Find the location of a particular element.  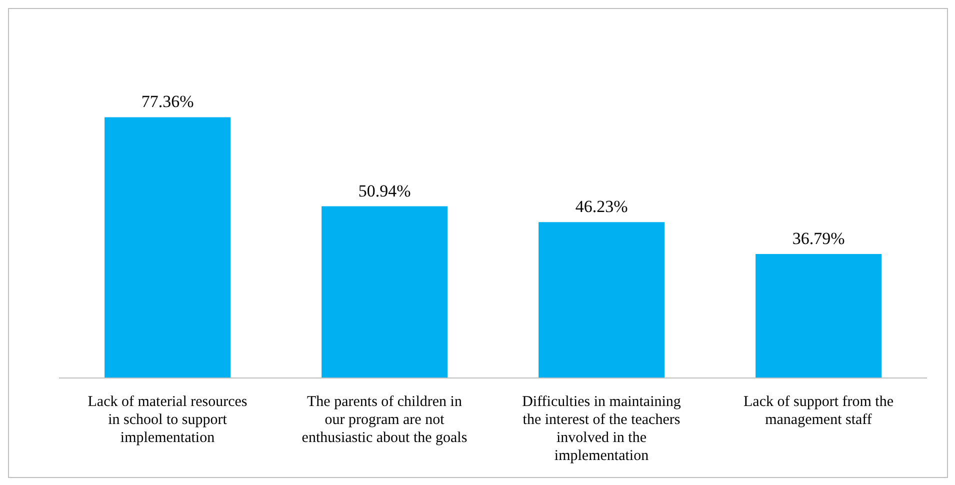

x-tick-label: Difficulties in maintaining the interest of the teachers involved in the implementation is located at coordinates (602, 429).